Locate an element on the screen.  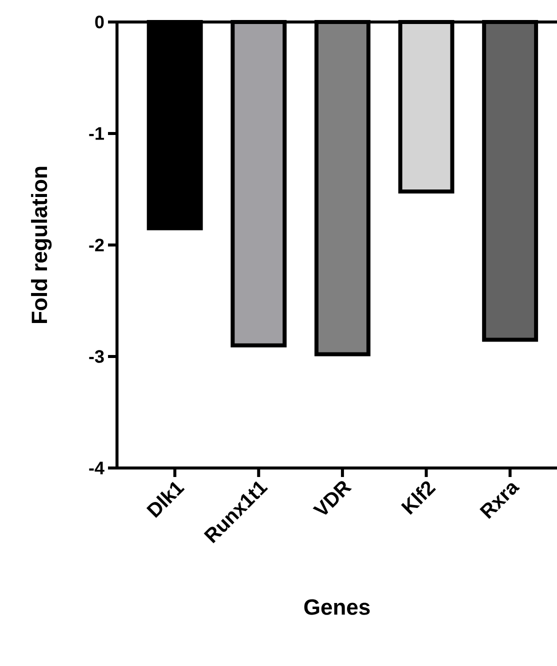
y-tick-label: -3 is located at coordinates (96, 356).